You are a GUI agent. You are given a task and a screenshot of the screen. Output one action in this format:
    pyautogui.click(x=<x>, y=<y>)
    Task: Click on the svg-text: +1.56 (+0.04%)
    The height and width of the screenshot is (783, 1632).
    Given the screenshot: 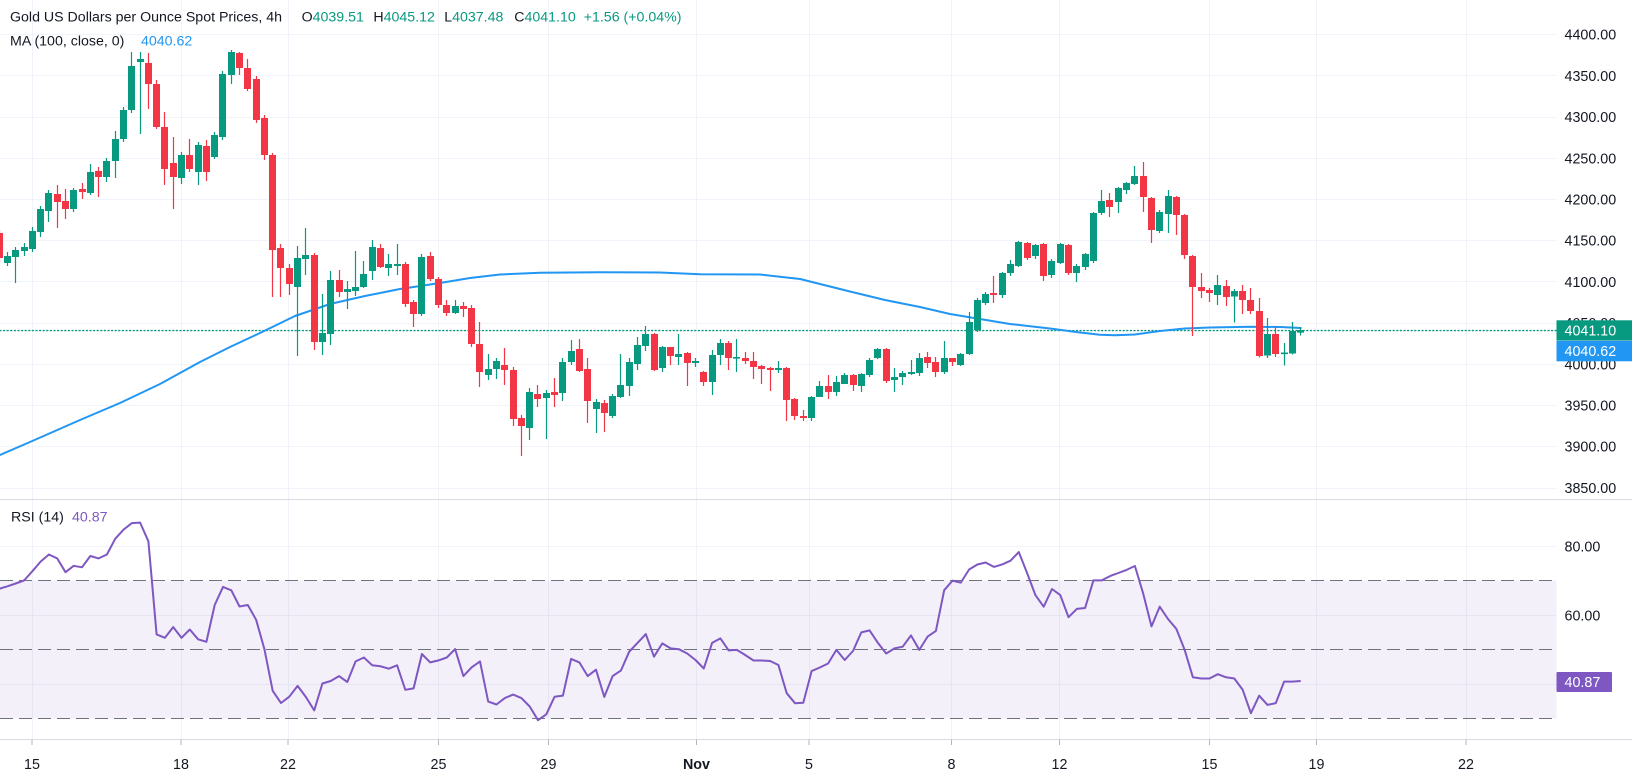 What is the action you would take?
    pyautogui.click(x=633, y=18)
    